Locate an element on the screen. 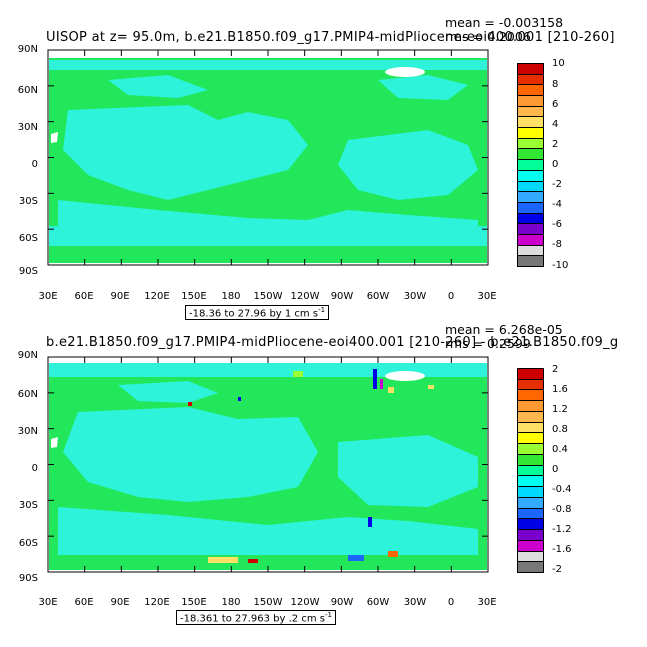 This screenshot has height=647, width=647. bottom-cb-label: 0.8 is located at coordinates (560, 429).